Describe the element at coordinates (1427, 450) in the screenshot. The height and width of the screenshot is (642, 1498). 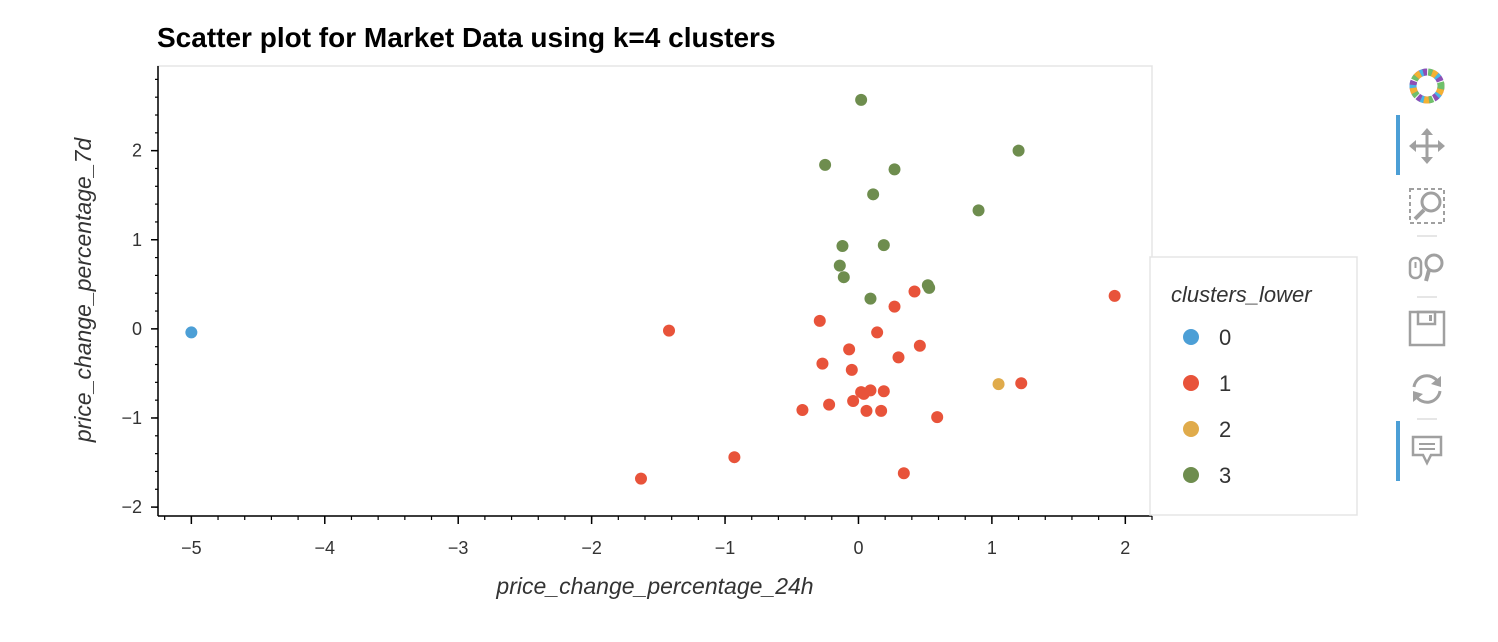
I see `hover-tool-icon` at that location.